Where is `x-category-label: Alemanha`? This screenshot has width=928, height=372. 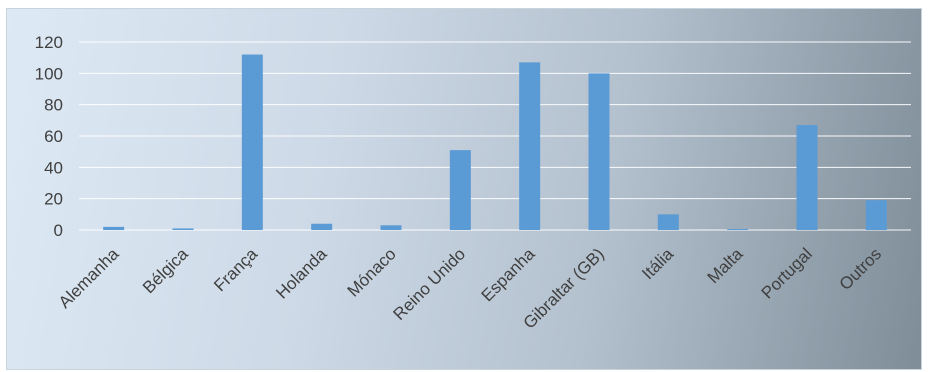
x-category-label: Alemanha is located at coordinates (89, 278).